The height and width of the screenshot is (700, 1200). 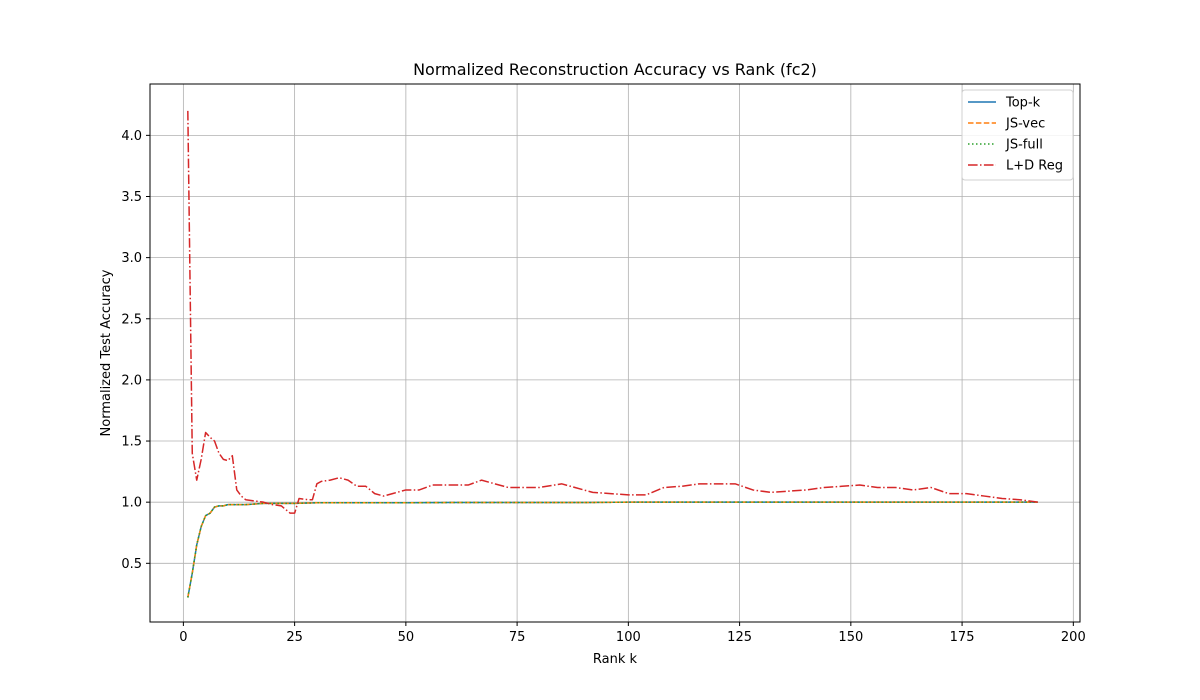 What do you see at coordinates (517, 637) in the screenshot?
I see `x-tick-label: 75` at bounding box center [517, 637].